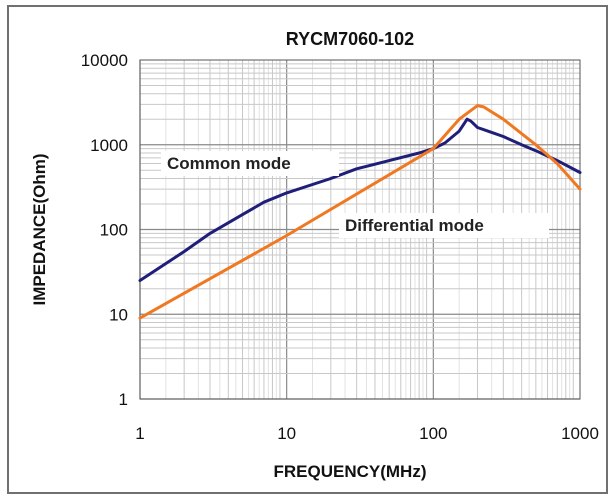 Image resolution: width=615 pixels, height=499 pixels. What do you see at coordinates (118, 314) in the screenshot?
I see `y-tick-label: 10` at bounding box center [118, 314].